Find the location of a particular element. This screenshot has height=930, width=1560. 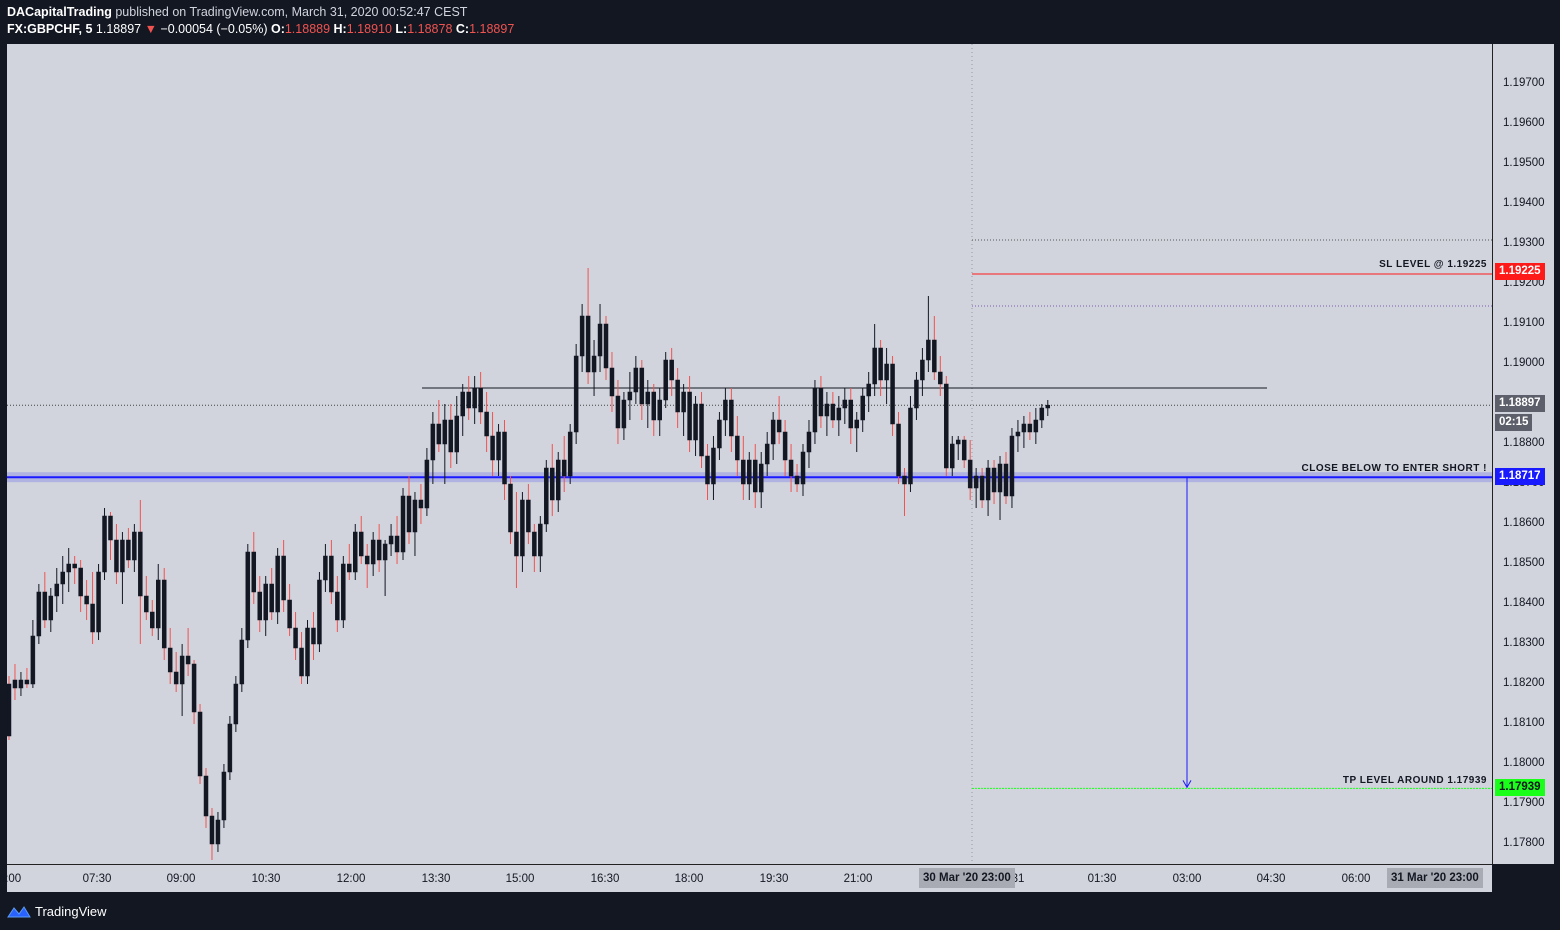

sl-annotation: SL LEVEL @ 1.19225 is located at coordinates (1433, 264).